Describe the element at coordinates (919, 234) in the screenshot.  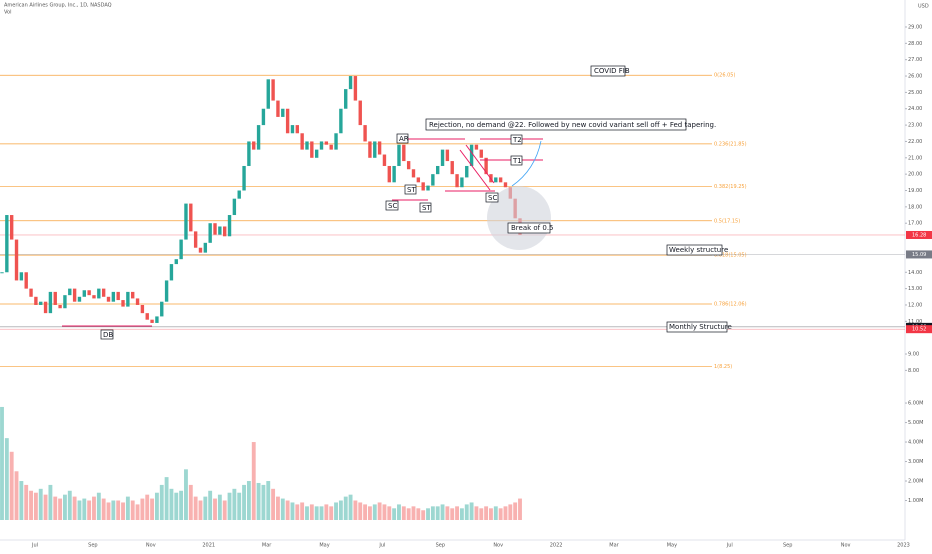
I see `price-tag` at that location.